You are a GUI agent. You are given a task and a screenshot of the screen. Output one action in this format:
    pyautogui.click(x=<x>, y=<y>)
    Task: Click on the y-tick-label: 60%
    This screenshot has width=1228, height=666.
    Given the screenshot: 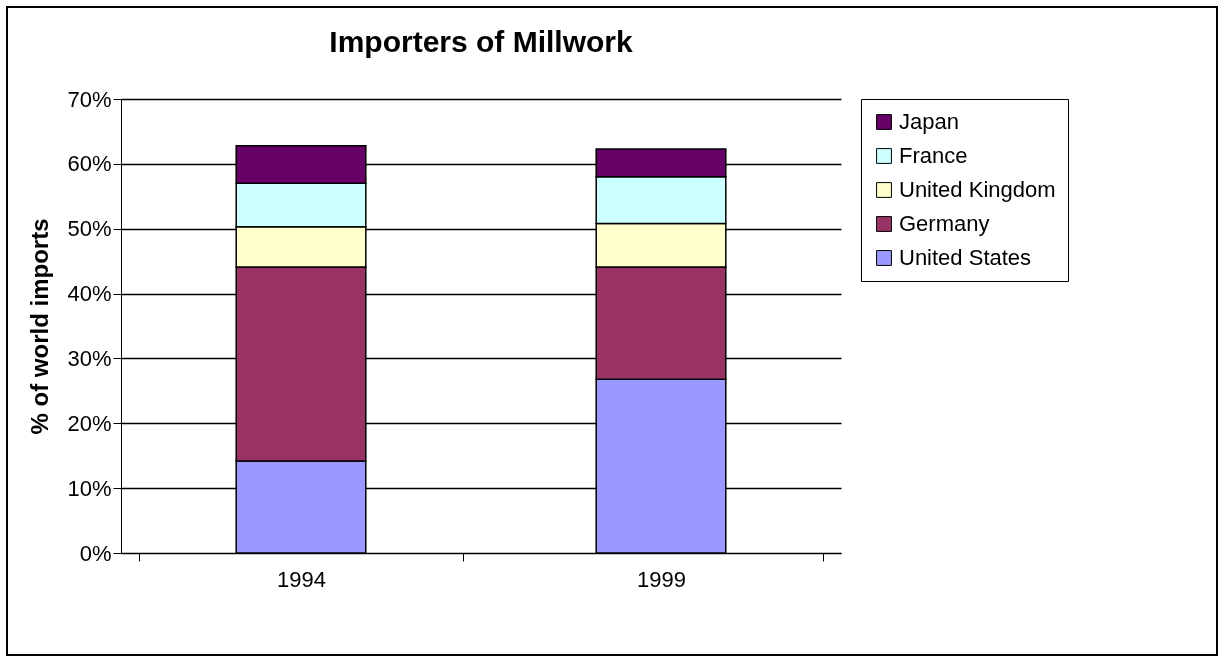 What is the action you would take?
    pyautogui.click(x=89, y=164)
    